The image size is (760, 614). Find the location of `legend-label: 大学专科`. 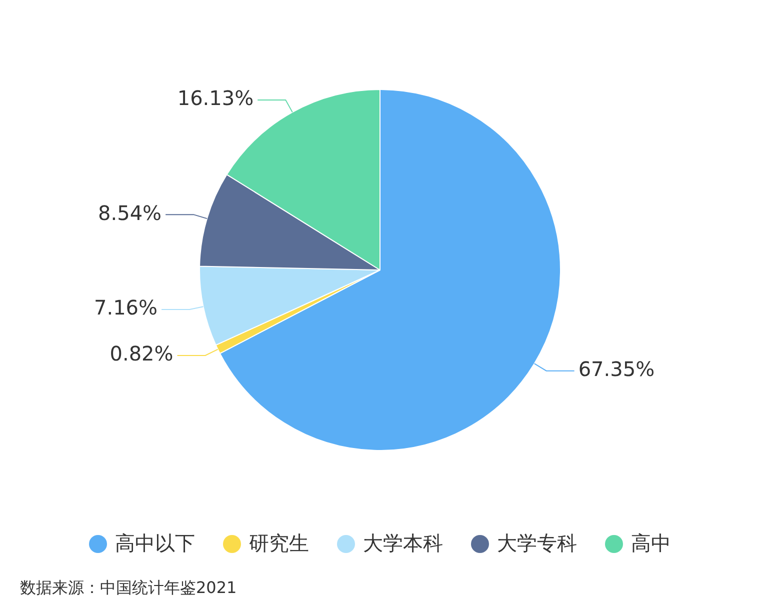

legend-label: 大学专科 is located at coordinates (537, 543).